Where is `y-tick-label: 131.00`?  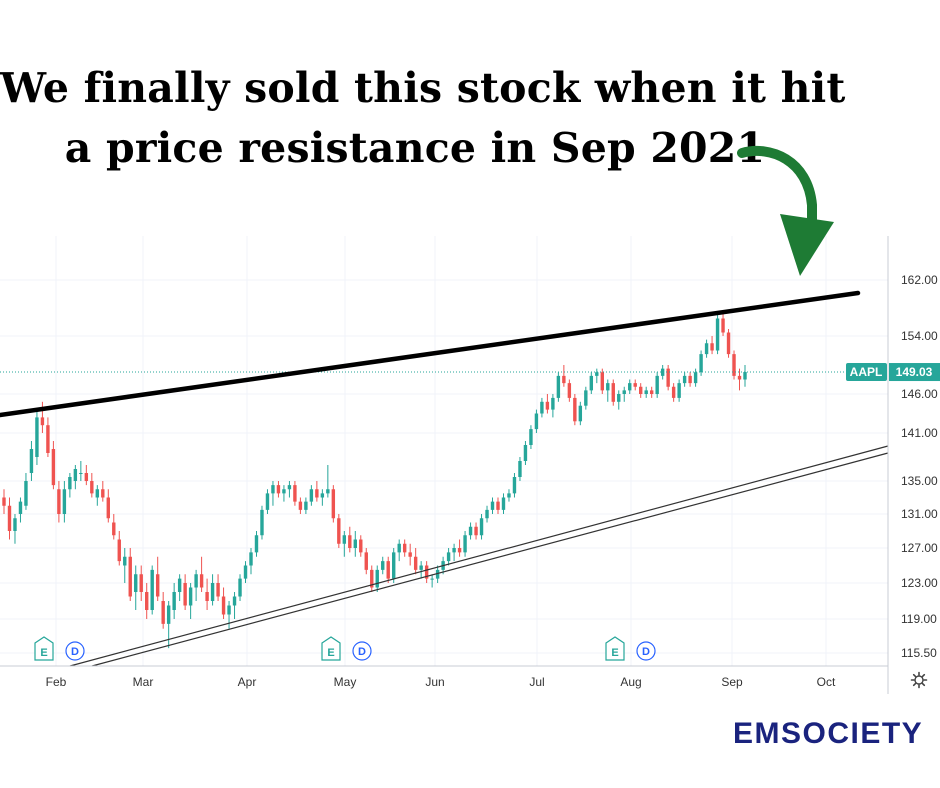
y-tick-label: 131.00 is located at coordinates (919, 514).